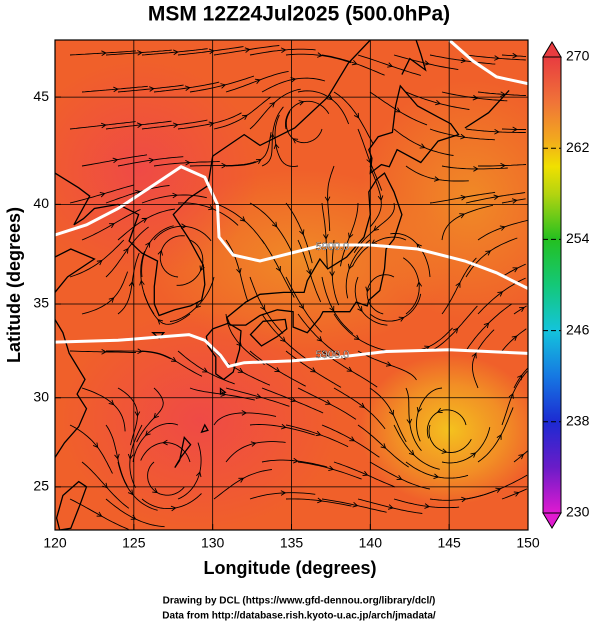 The width and height of the screenshot is (599, 625). Describe the element at coordinates (578, 238) in the screenshot. I see `colorbar-tick-label: 254` at that location.